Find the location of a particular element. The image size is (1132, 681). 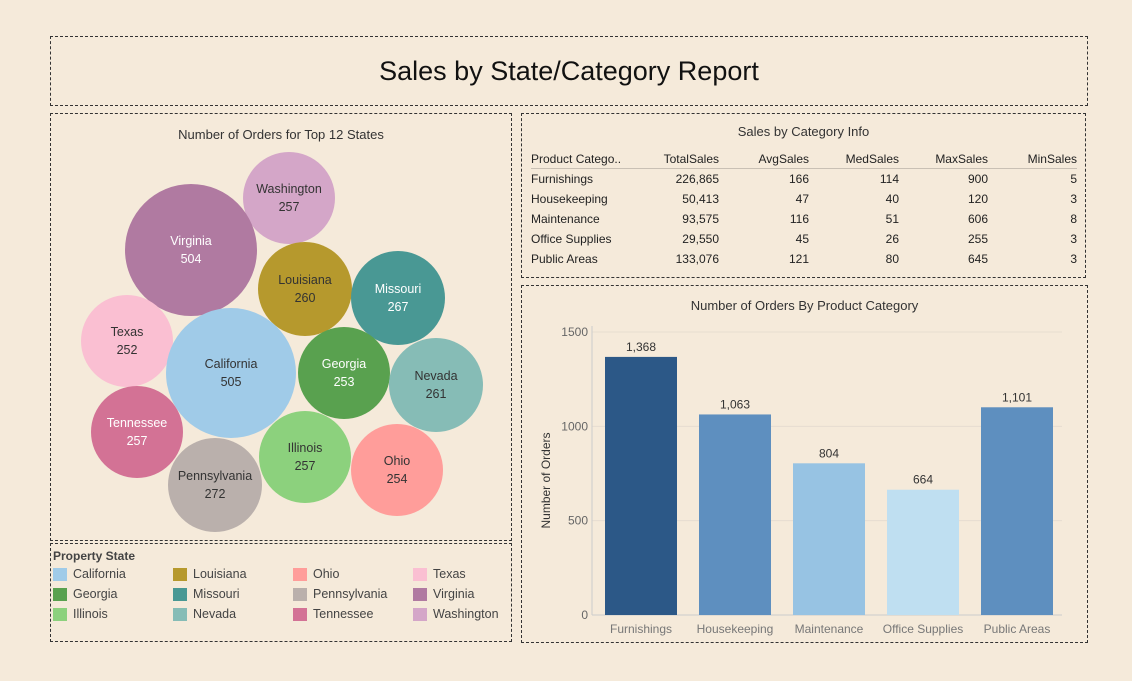

legend-item-tennessee: Tennessee is located at coordinates (333, 614).